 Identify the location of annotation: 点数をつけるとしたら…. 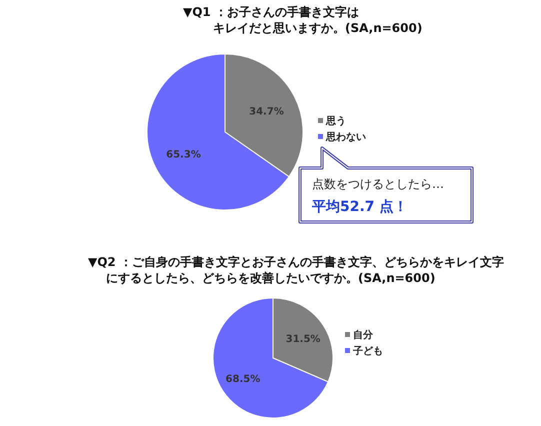
(378, 184).